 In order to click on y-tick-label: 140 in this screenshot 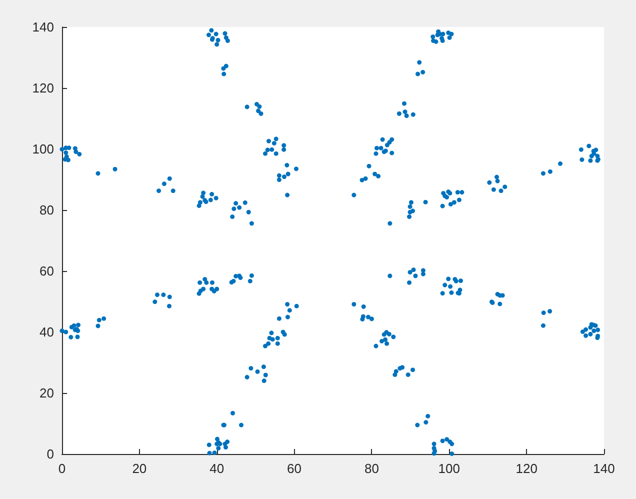, I will do `click(43, 27)`.